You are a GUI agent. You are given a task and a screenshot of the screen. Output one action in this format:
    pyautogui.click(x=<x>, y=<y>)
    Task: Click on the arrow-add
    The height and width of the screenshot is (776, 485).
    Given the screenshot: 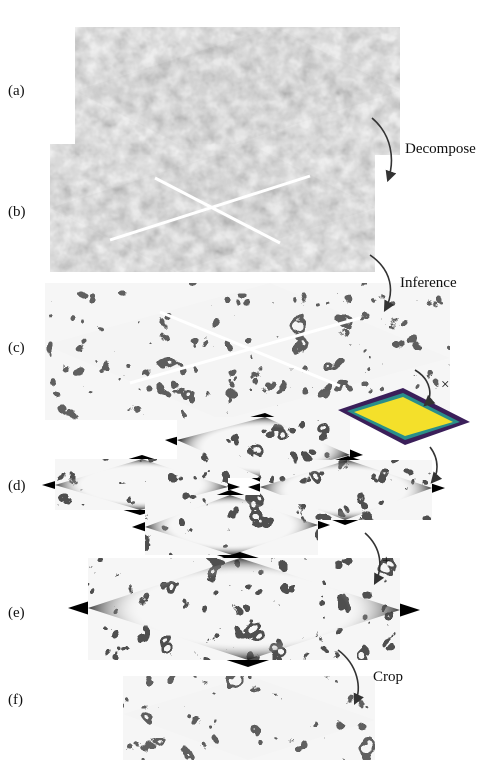 What is the action you would take?
    pyautogui.click(x=374, y=558)
    